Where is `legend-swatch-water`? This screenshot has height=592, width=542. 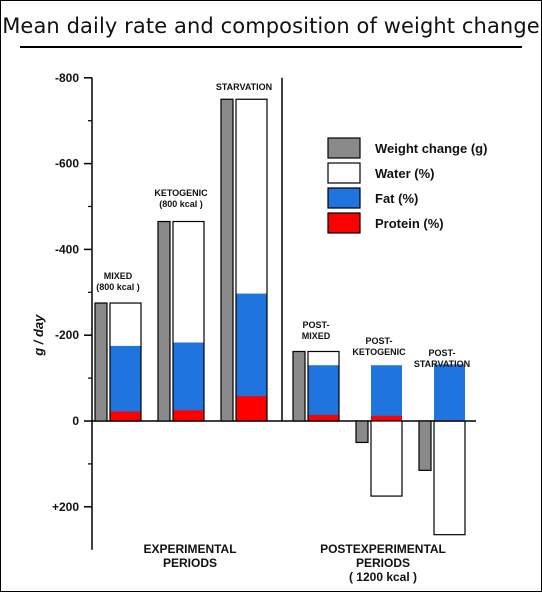 legend-swatch-water is located at coordinates (344, 173).